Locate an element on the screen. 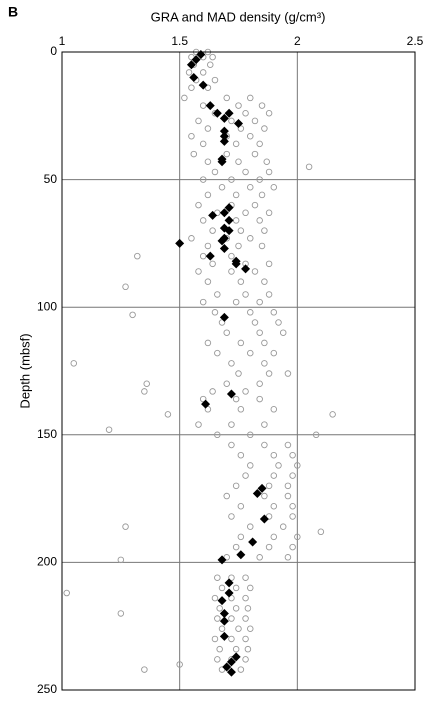 This screenshot has width=436, height=709. y-tick-label: 150 is located at coordinates (47, 434).